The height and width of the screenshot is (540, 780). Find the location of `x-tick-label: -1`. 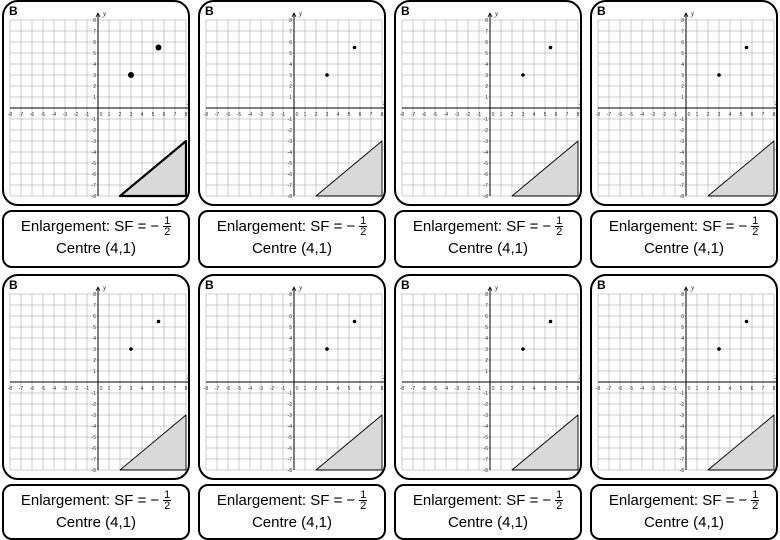

x-tick-label: -1 is located at coordinates (675, 389).